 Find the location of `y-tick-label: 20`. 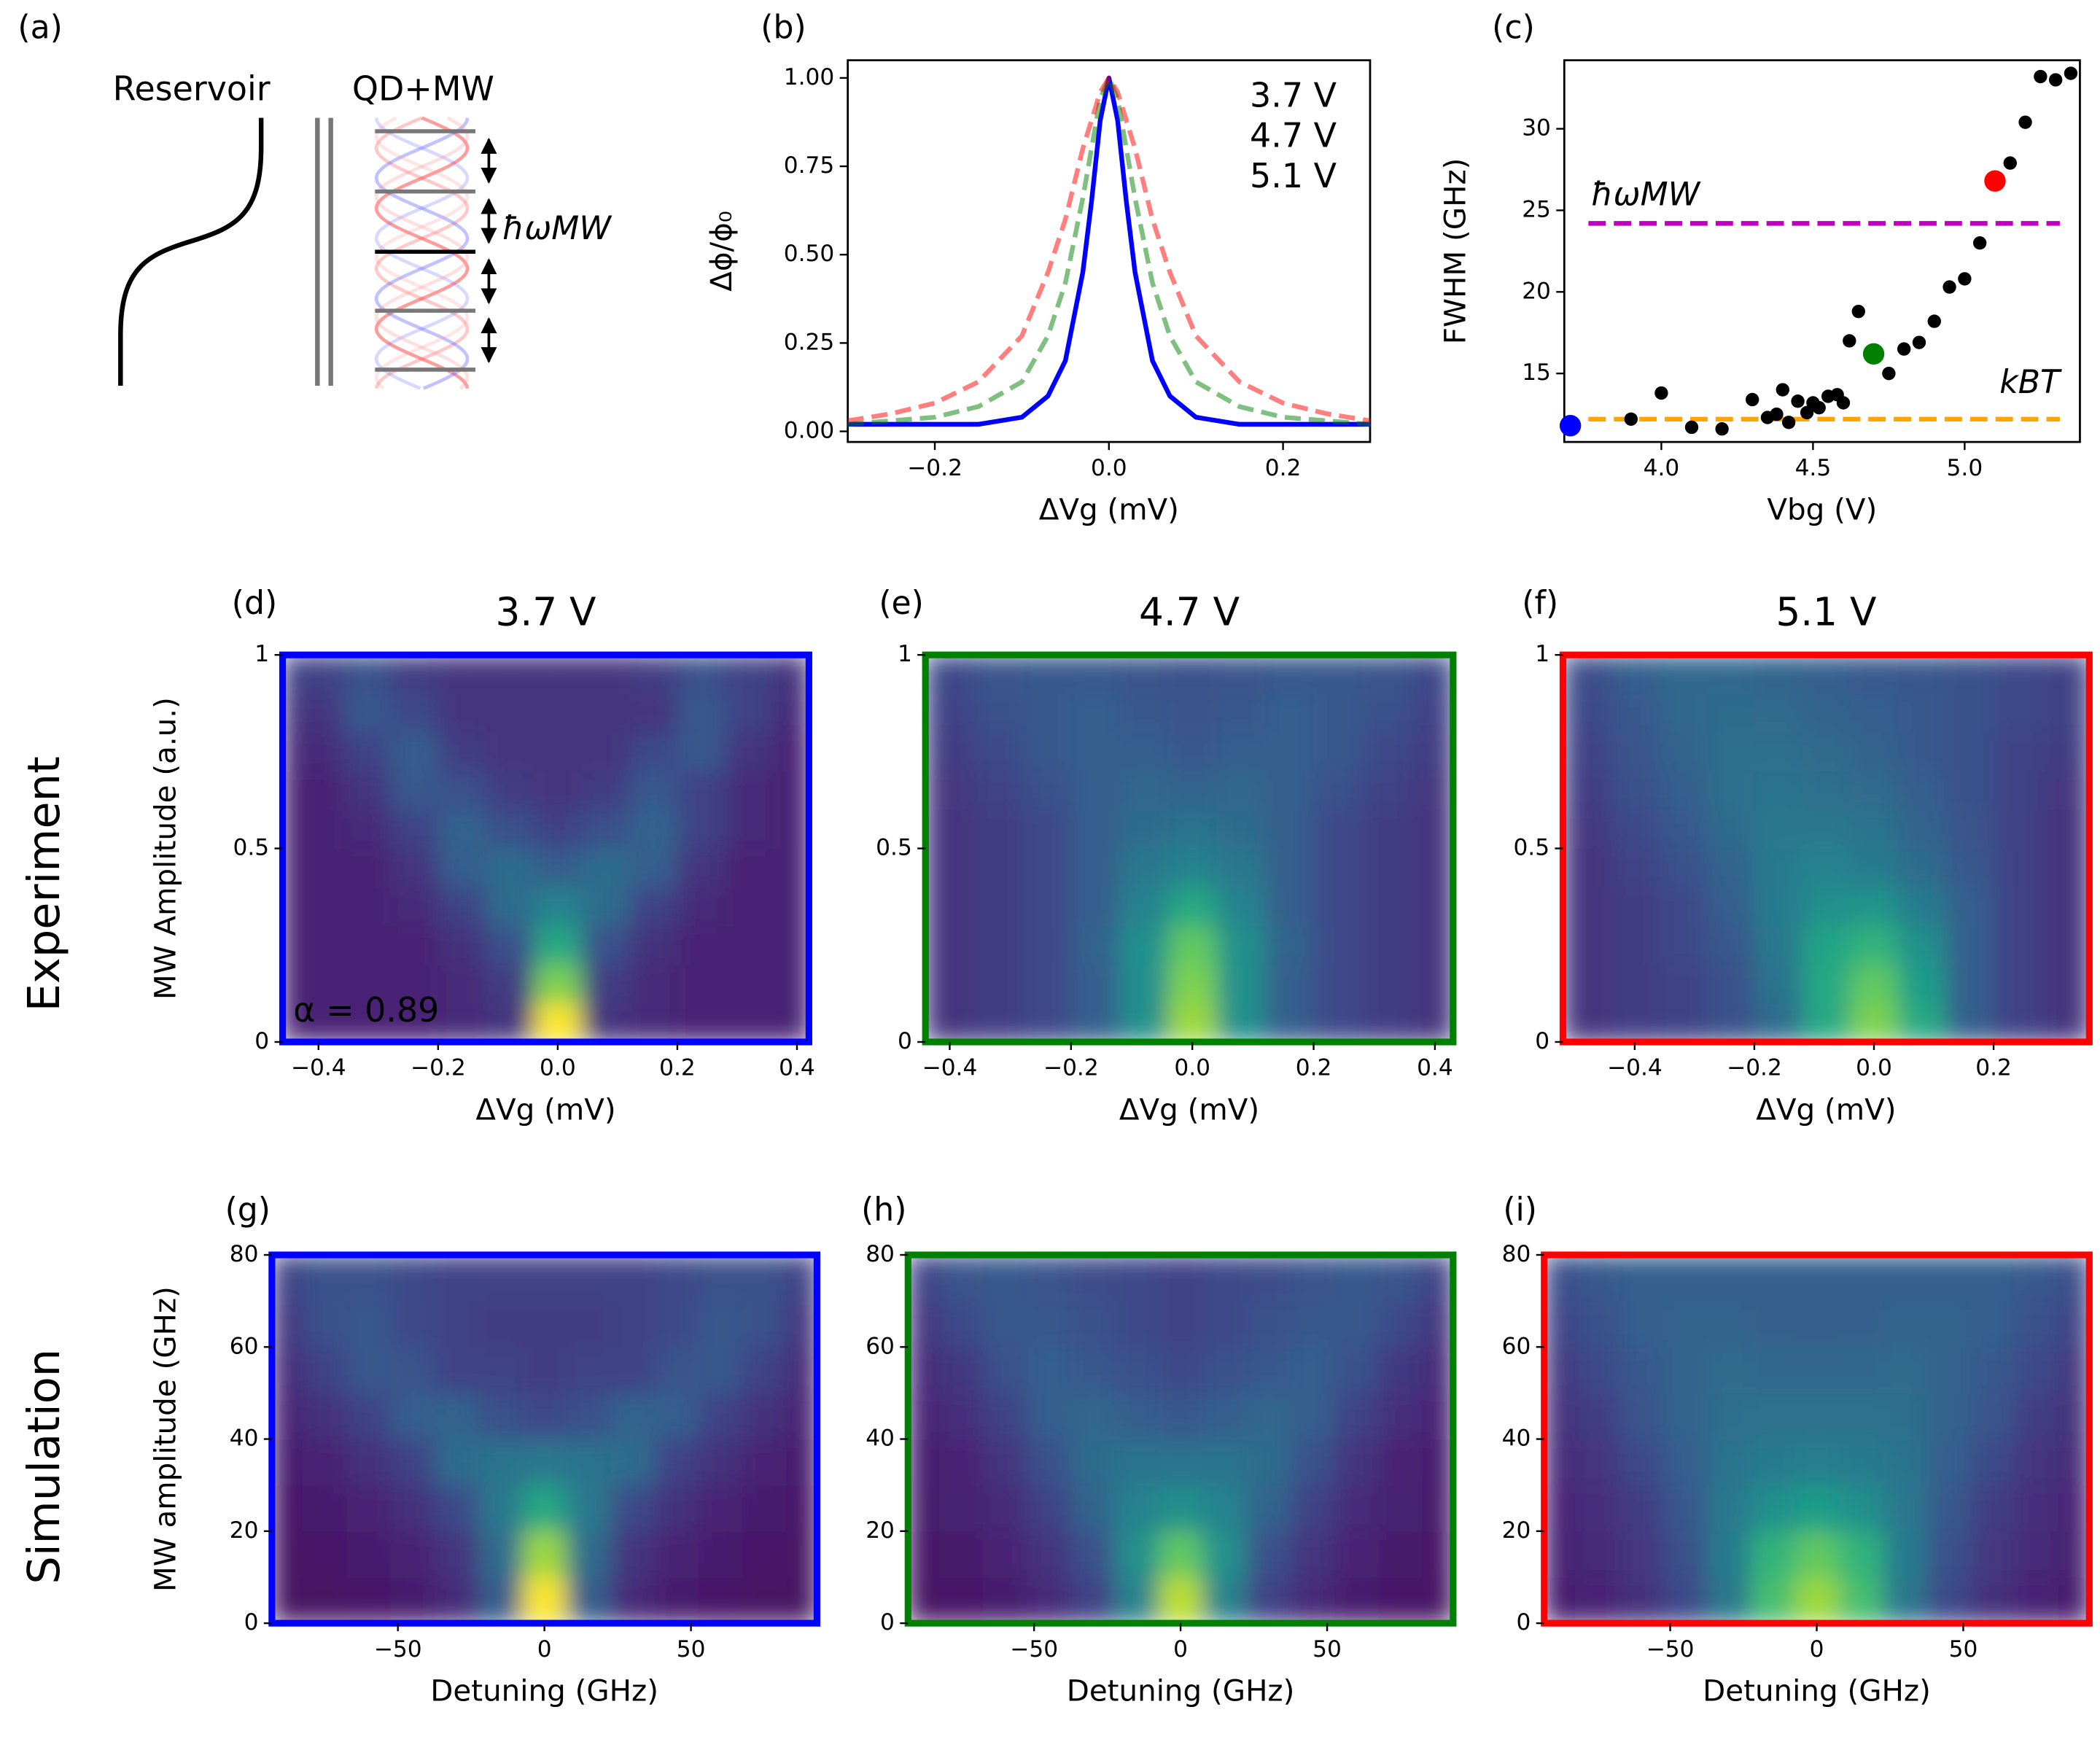

y-tick-label: 20 is located at coordinates (1516, 1530).